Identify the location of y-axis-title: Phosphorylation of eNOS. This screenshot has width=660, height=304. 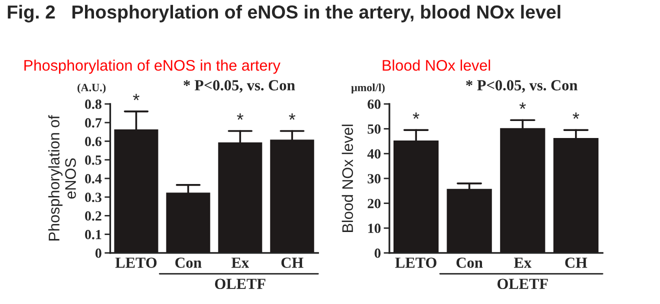
(62, 177).